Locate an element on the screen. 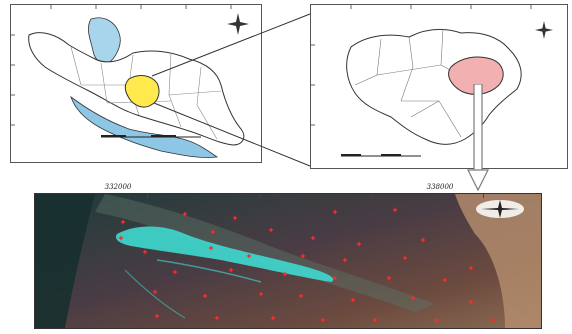 The image size is (572, 334). study-county-highlight is located at coordinates (476, 75).